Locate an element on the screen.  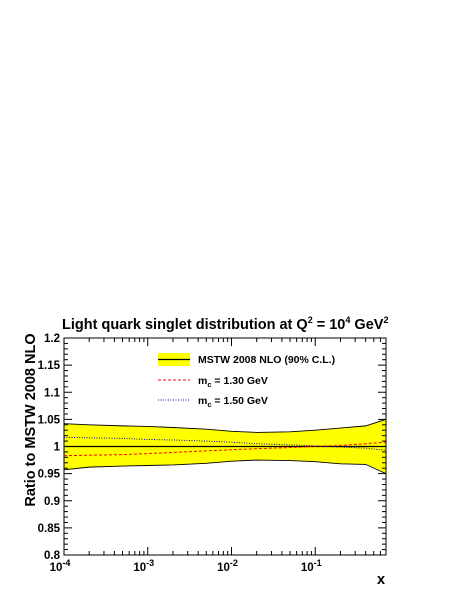
x-tick-label: 10⁻² is located at coordinates (227, 566).